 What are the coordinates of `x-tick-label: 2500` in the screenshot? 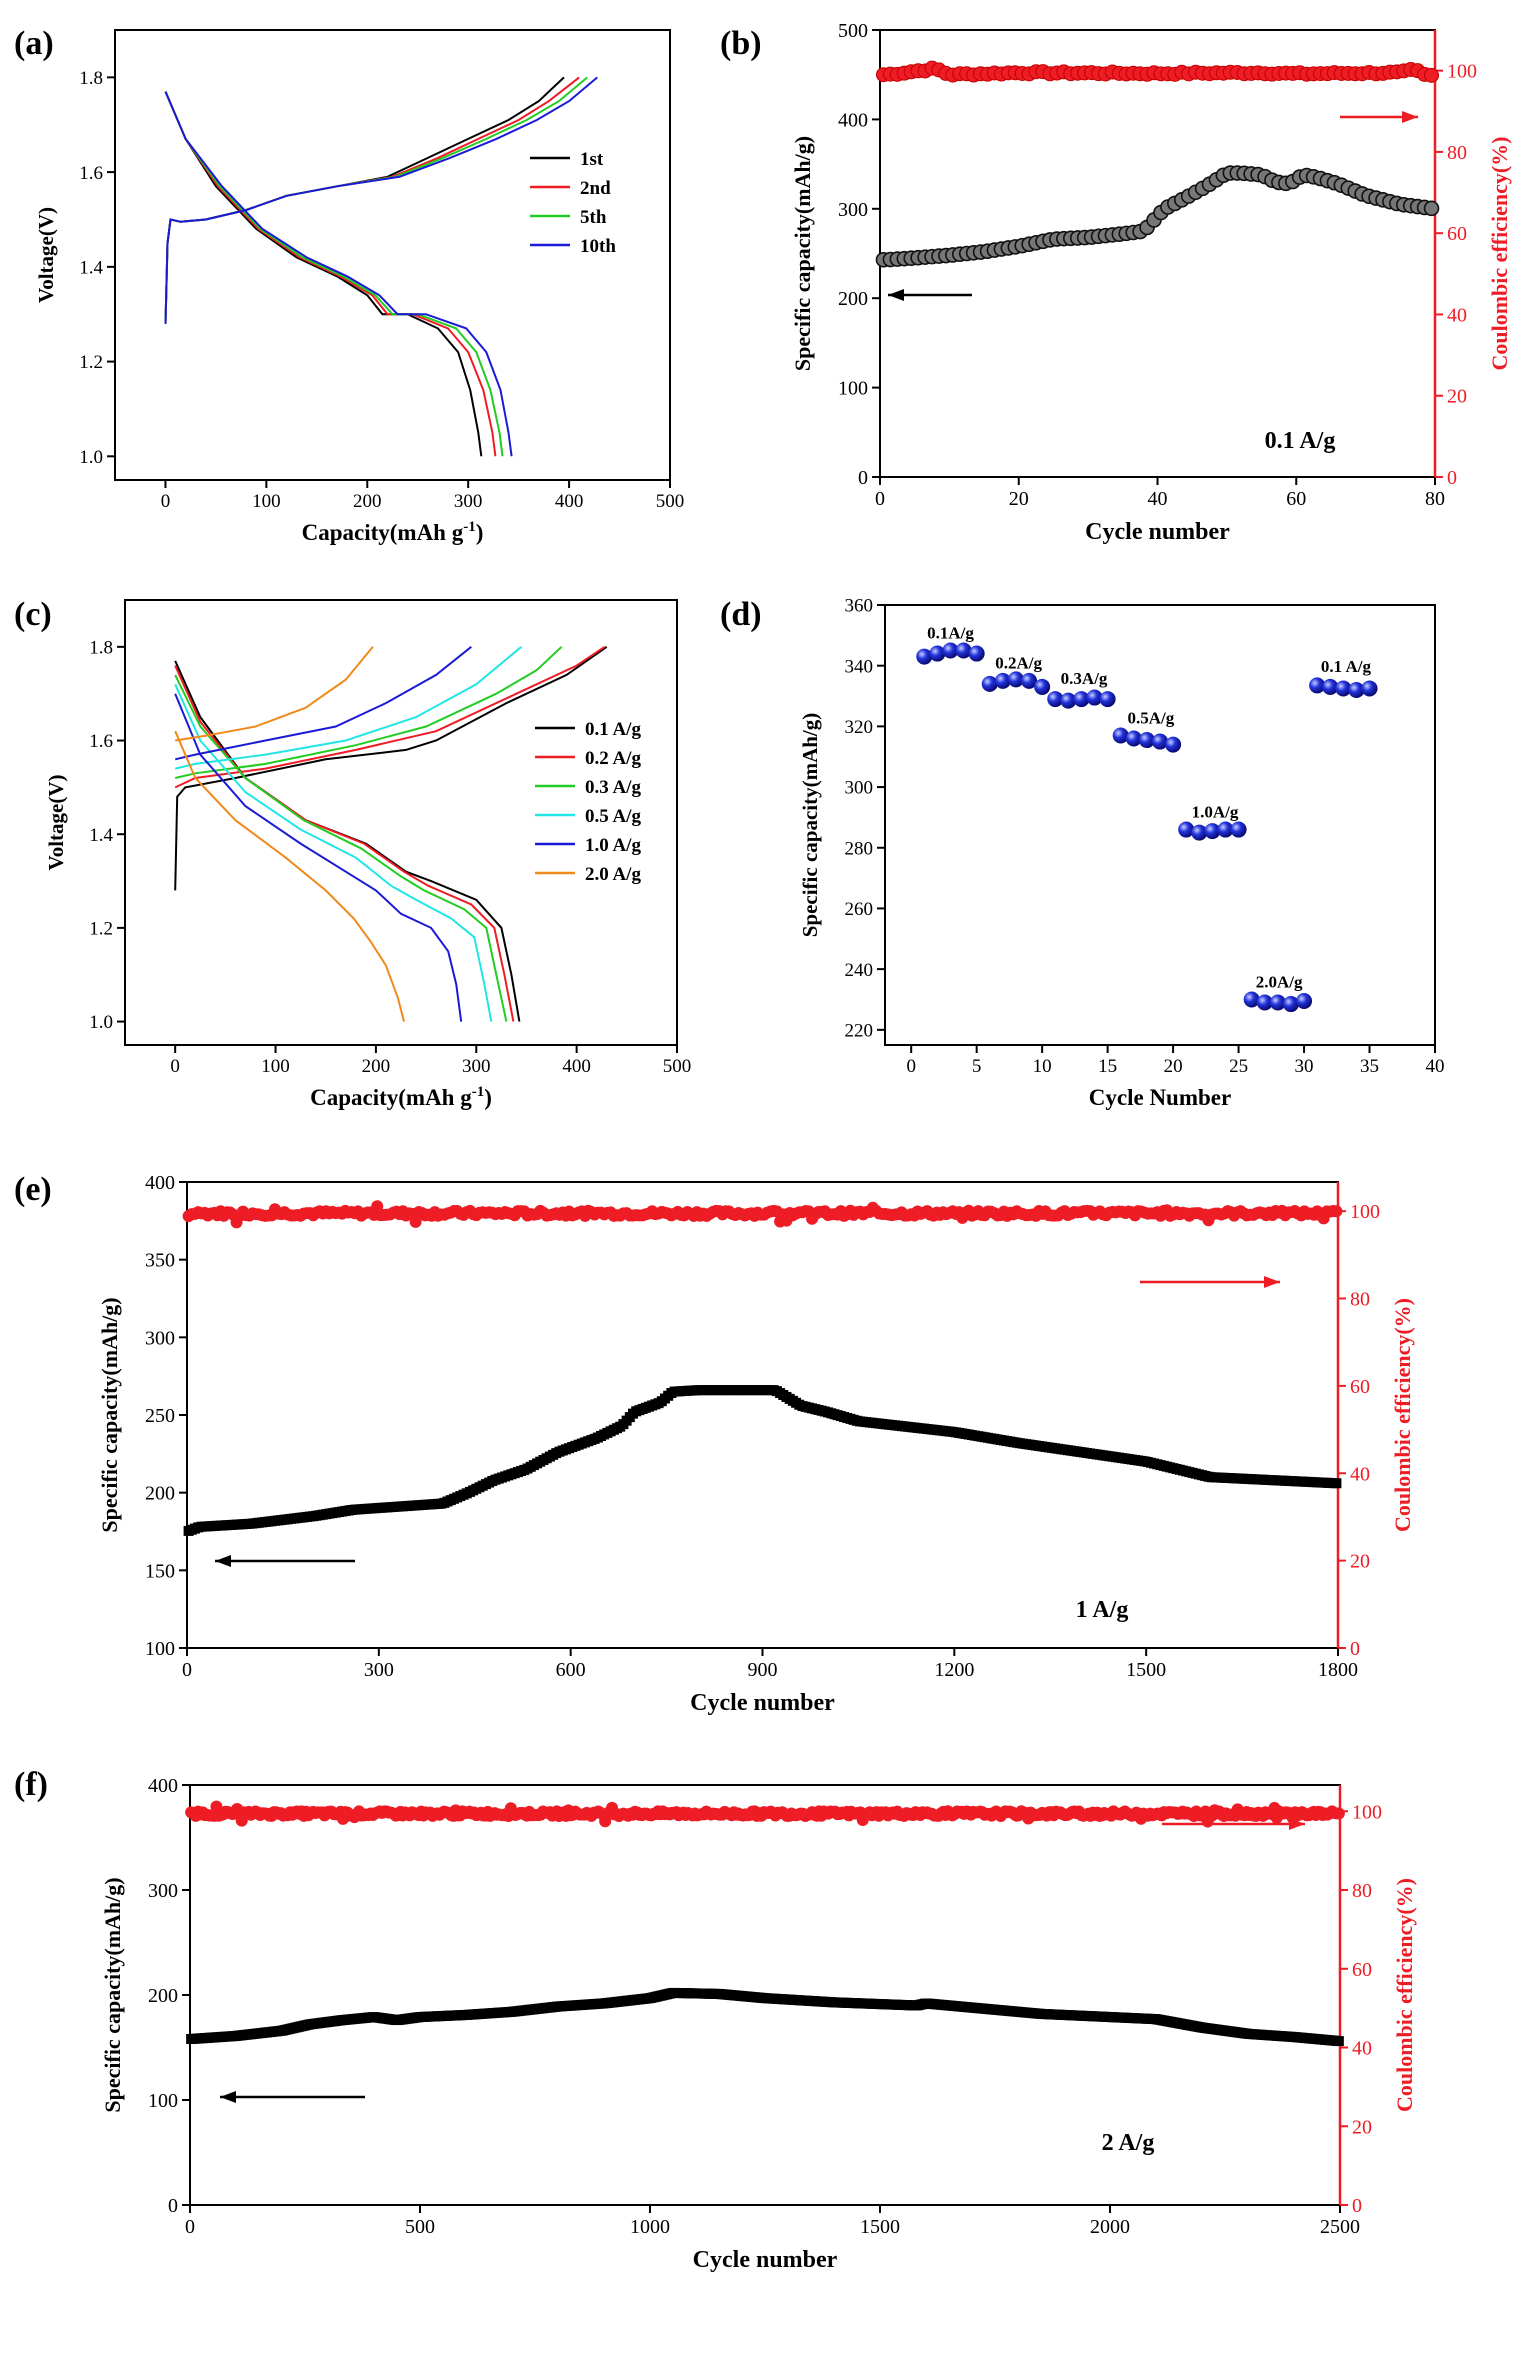 It's located at (1340, 2227).